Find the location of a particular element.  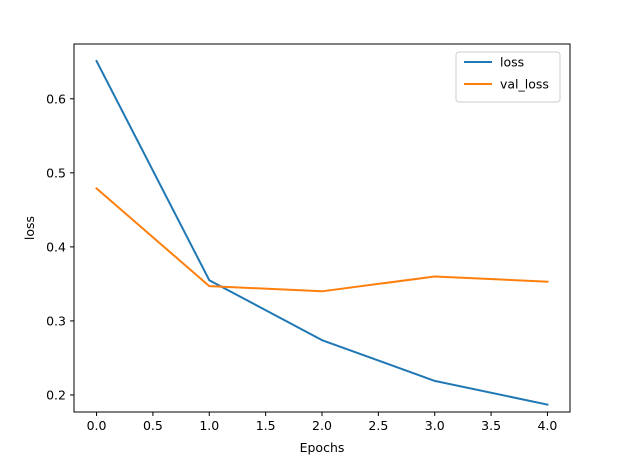

x-tick-label: 3.0 is located at coordinates (435, 425).